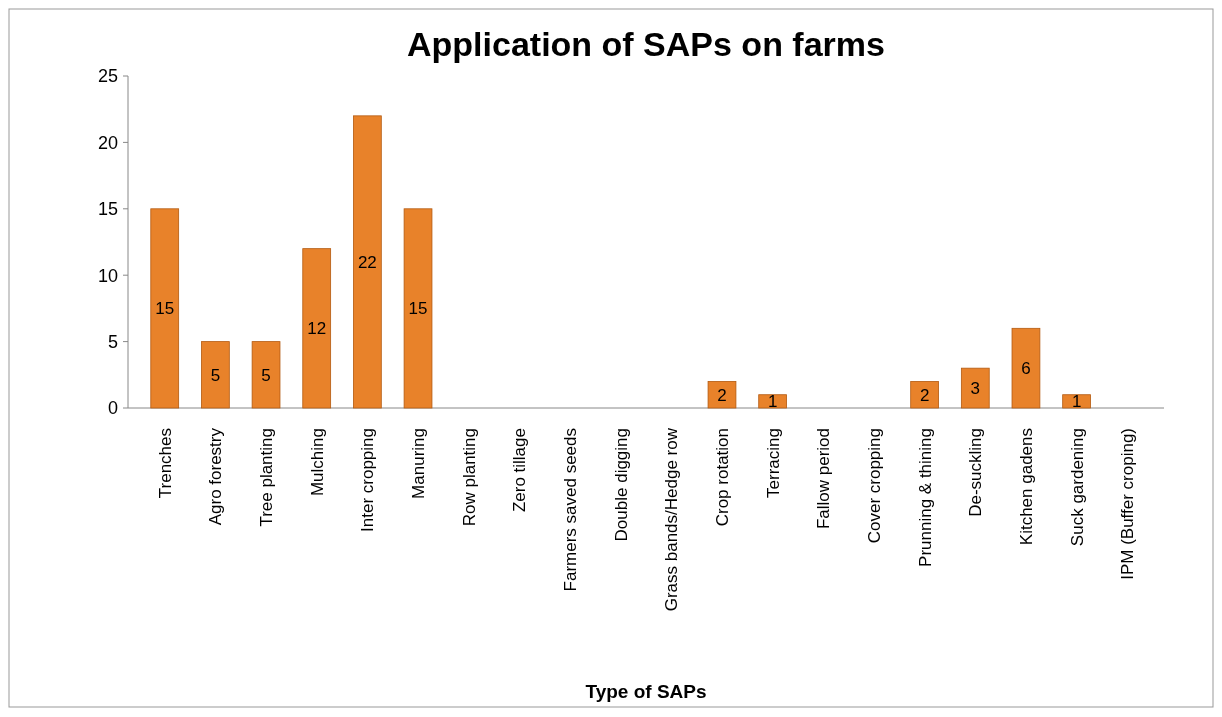  Describe the element at coordinates (266, 477) in the screenshot. I see `x-tick-label: Tree planting` at that location.